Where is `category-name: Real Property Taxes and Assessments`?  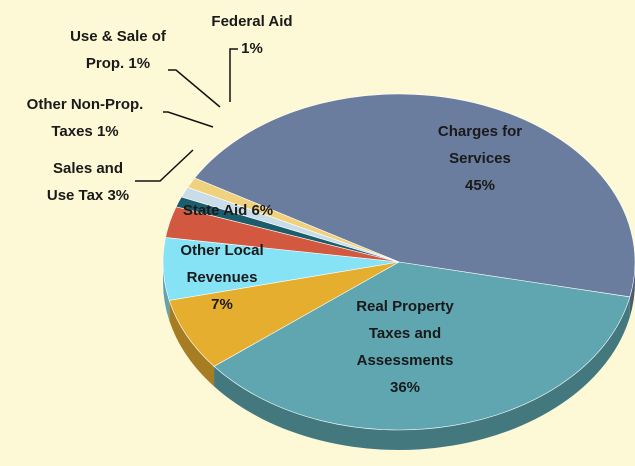
category-name: Real Property Taxes and Assessments is located at coordinates (405, 333).